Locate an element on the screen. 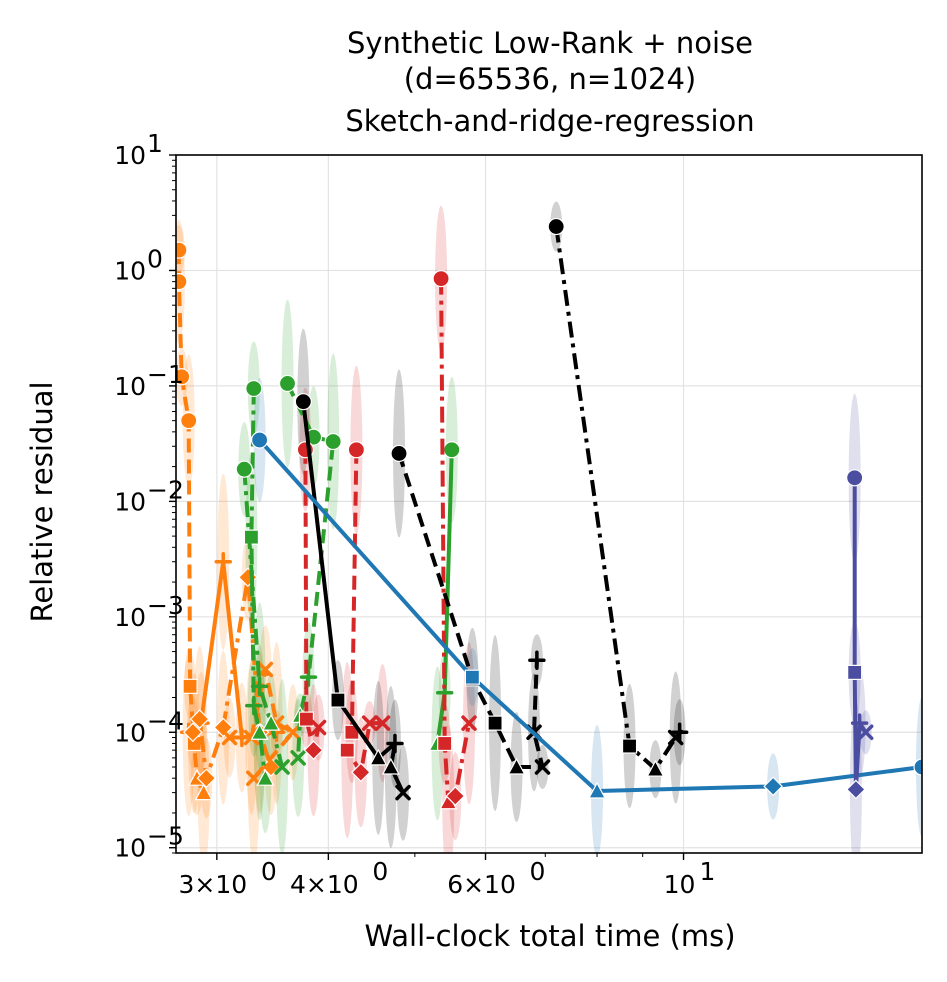 The image size is (947, 982). y-axis-label: Relative residual is located at coordinates (42, 501).